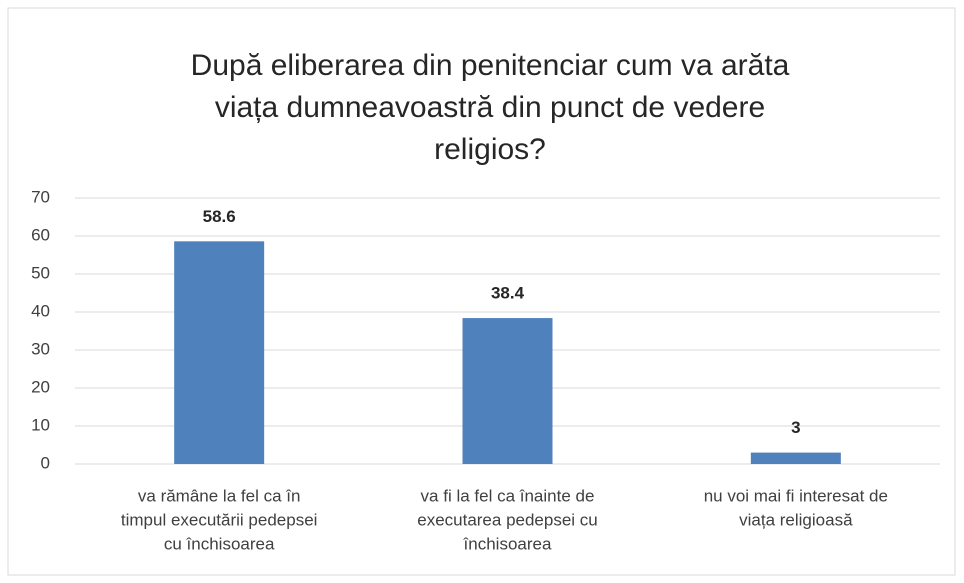 This screenshot has height=583, width=964. What do you see at coordinates (219, 495) in the screenshot?
I see `x-tick-label: va rămâne la fel ca în` at bounding box center [219, 495].